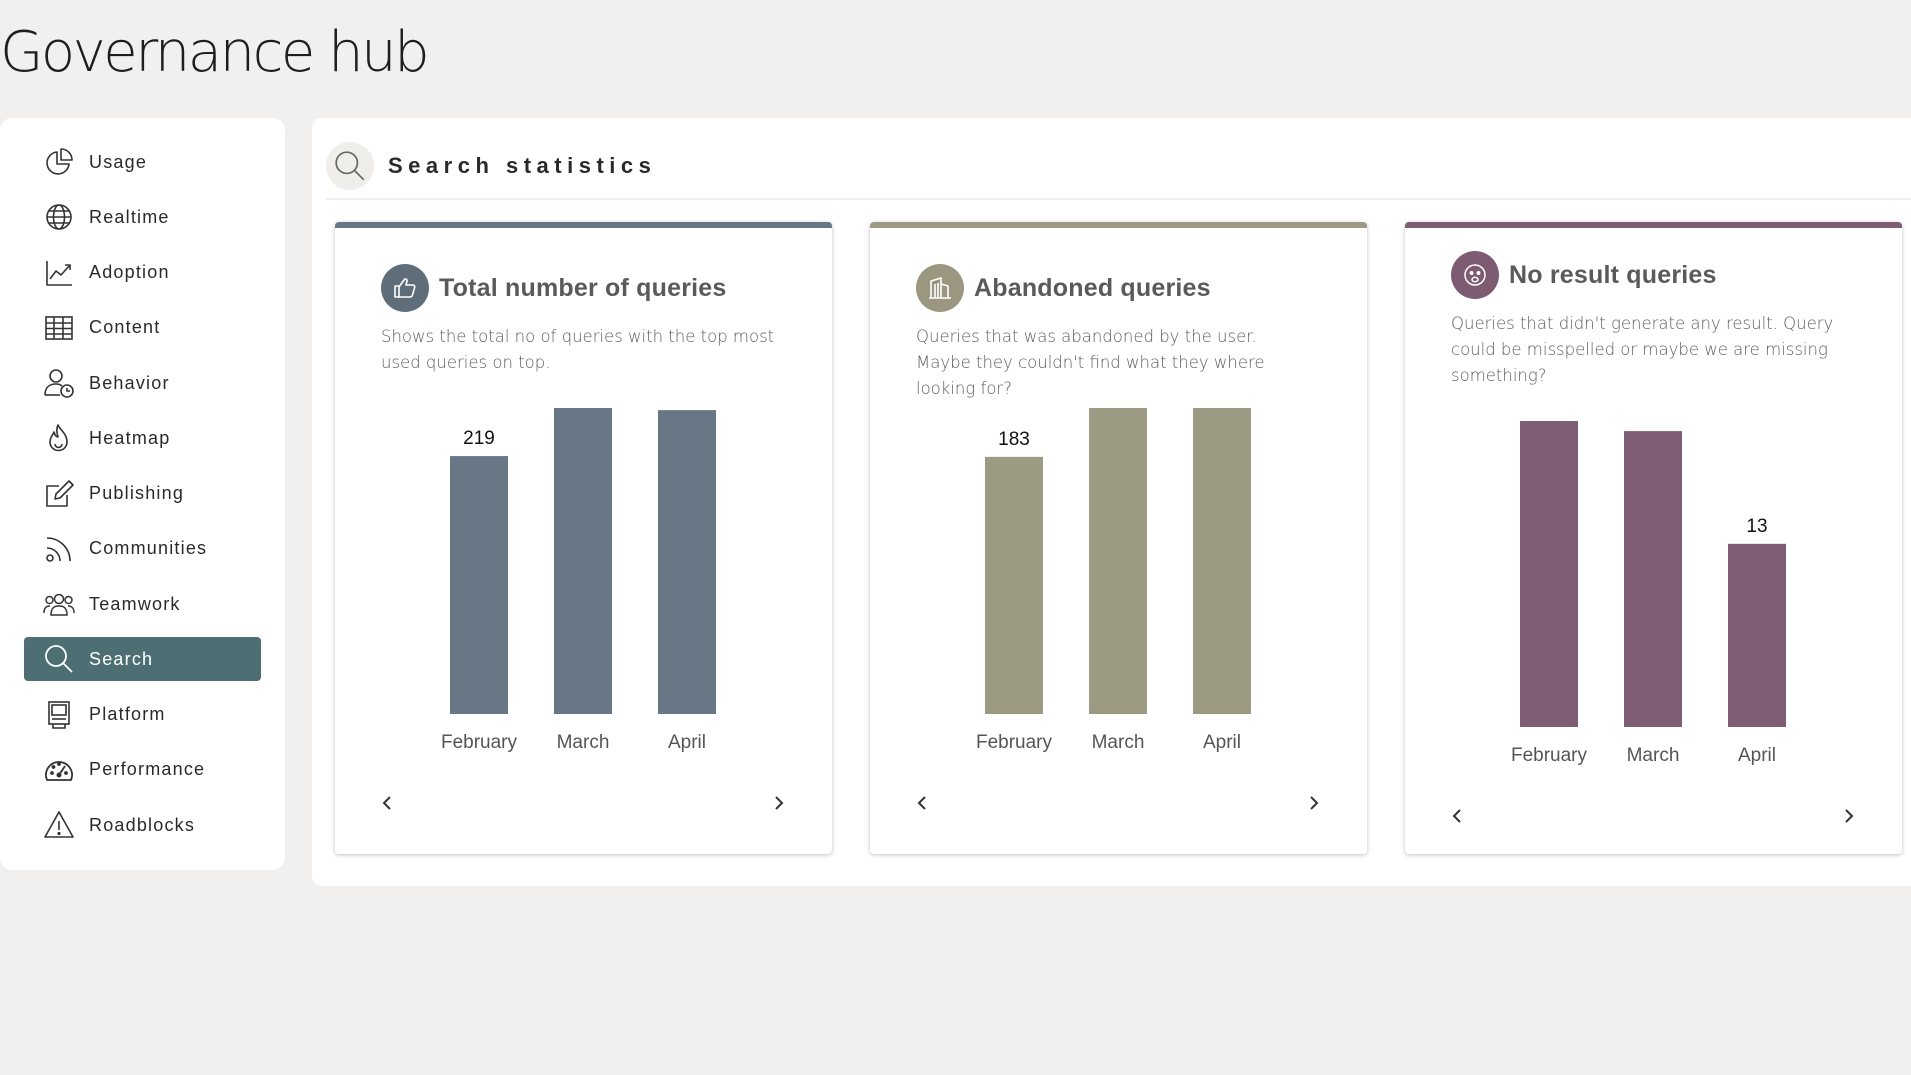  What do you see at coordinates (148, 548) in the screenshot?
I see `sidebar-item-label: Communities` at bounding box center [148, 548].